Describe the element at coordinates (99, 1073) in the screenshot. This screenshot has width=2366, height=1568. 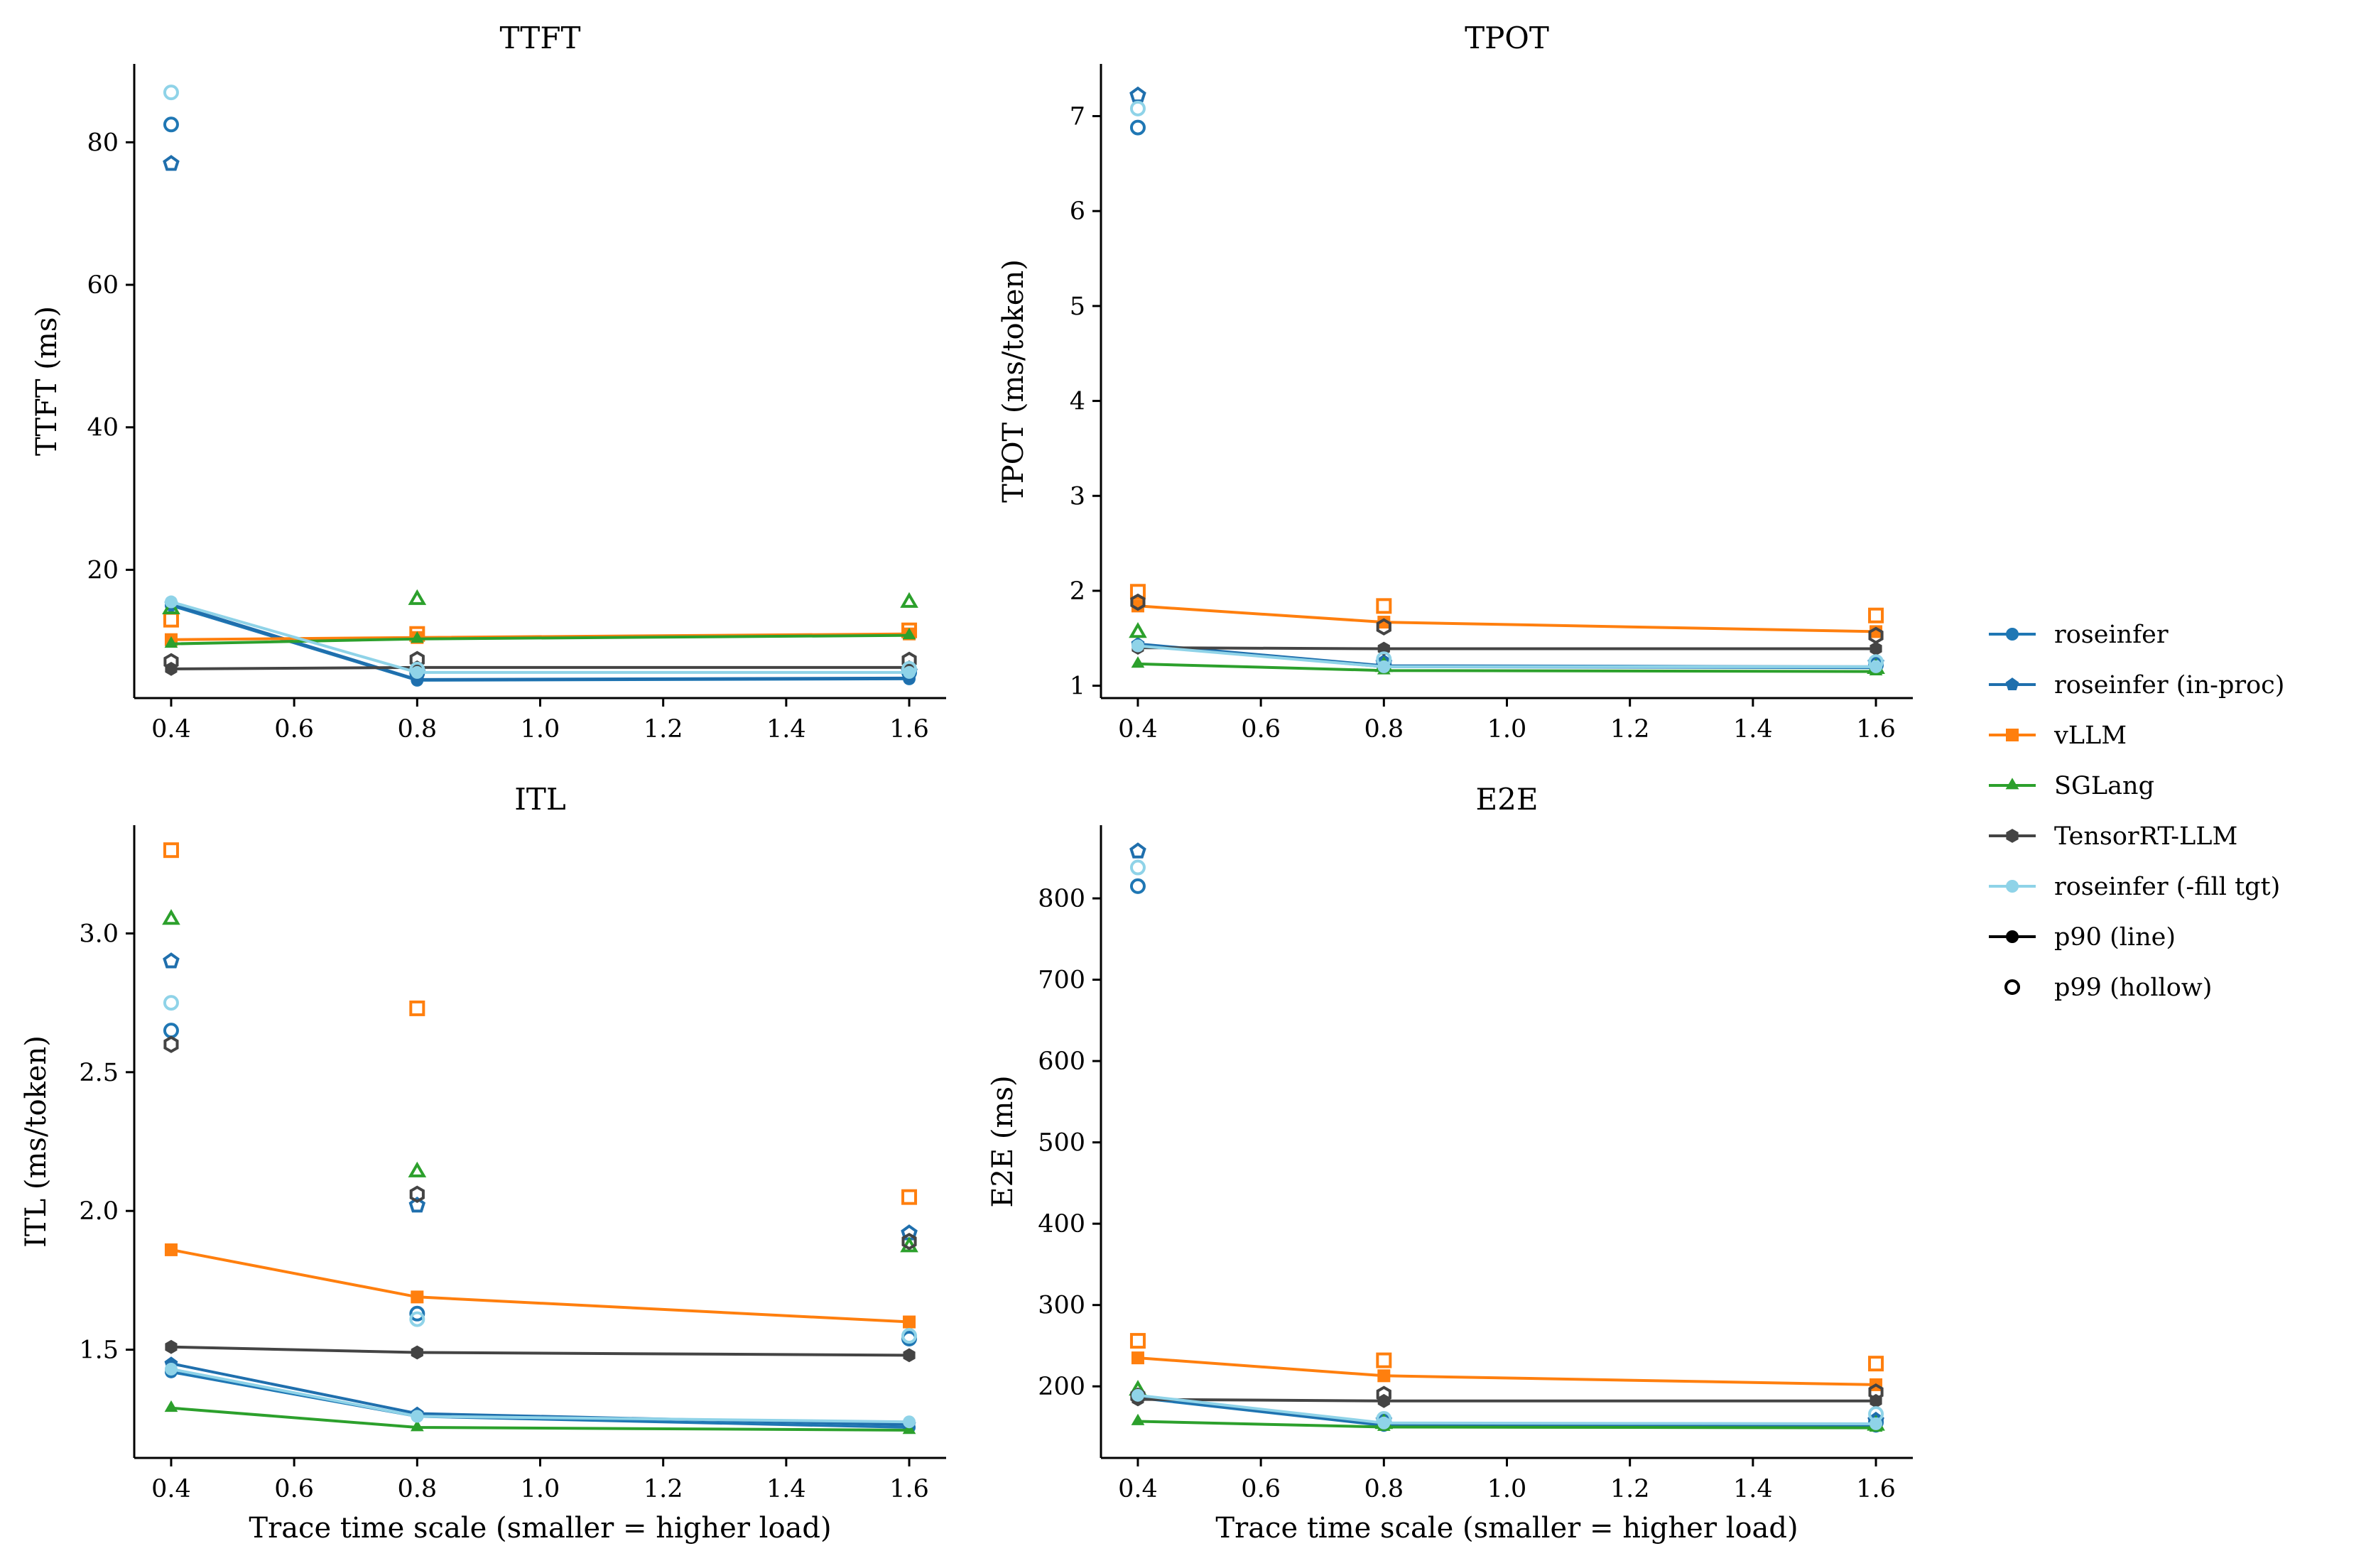
I see `y-tick-label: 2.5` at that location.